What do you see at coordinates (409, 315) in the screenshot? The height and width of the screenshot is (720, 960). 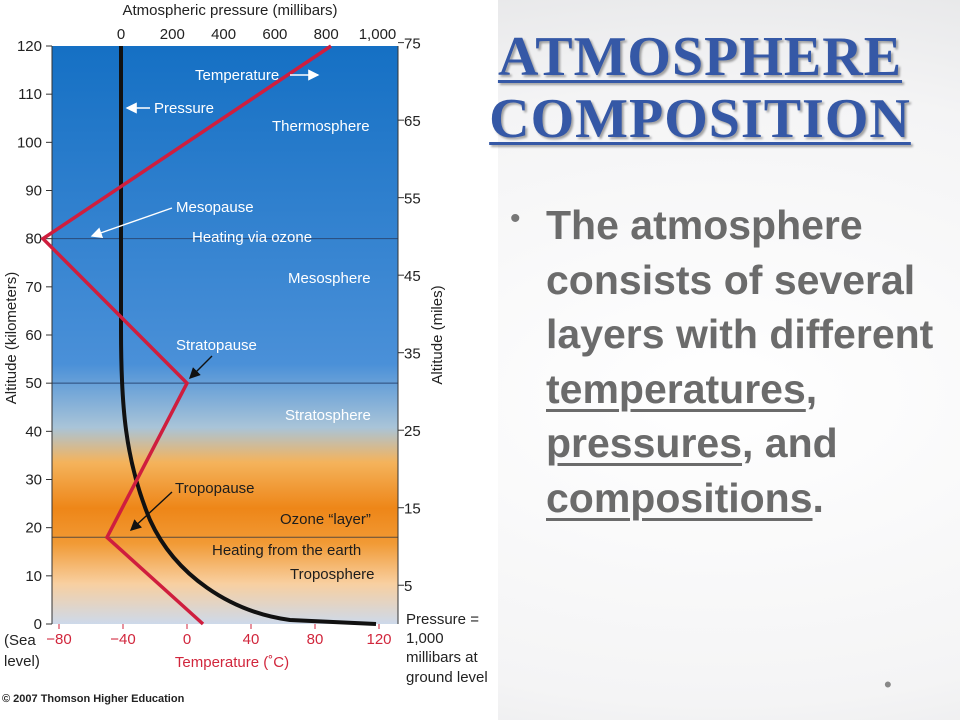 I see `right-axis-ticks: 5 15 25 35 45 55 65 75` at bounding box center [409, 315].